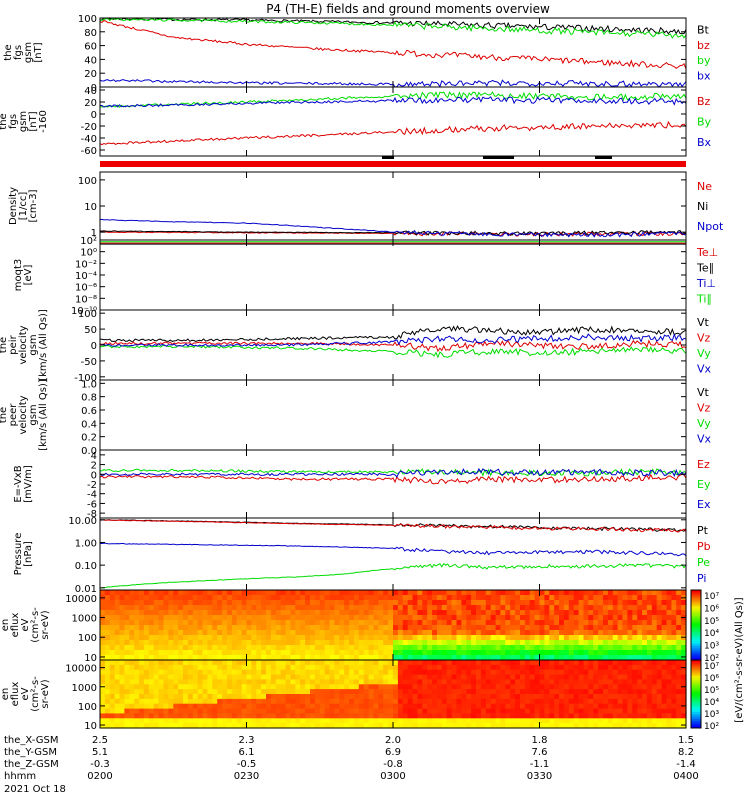 The image size is (750, 804). I want to click on flag-bar-mark, so click(609, 157).